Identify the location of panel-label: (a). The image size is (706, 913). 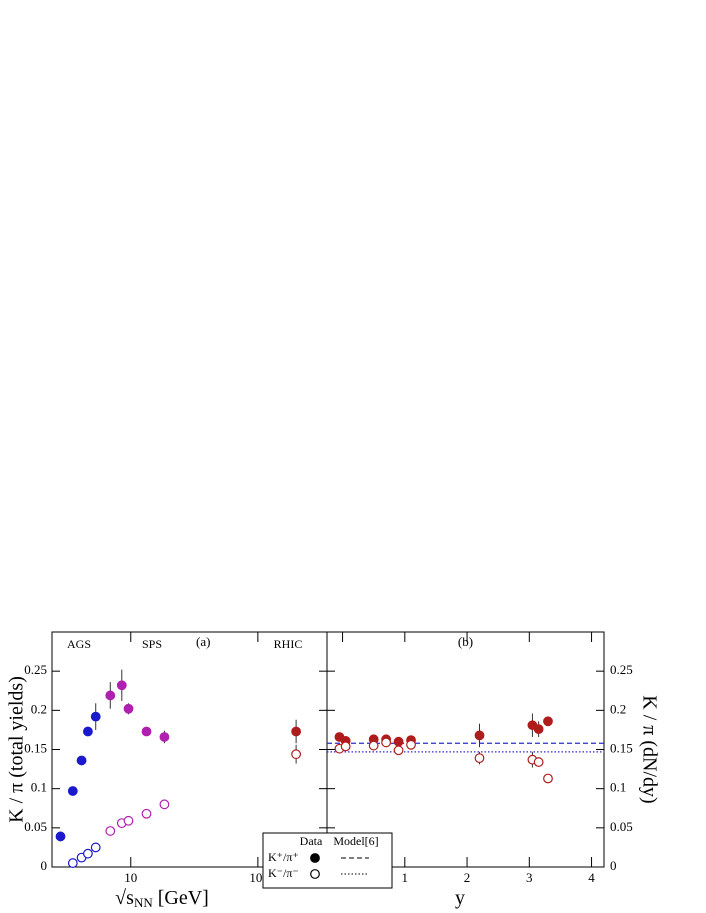
(203, 641).